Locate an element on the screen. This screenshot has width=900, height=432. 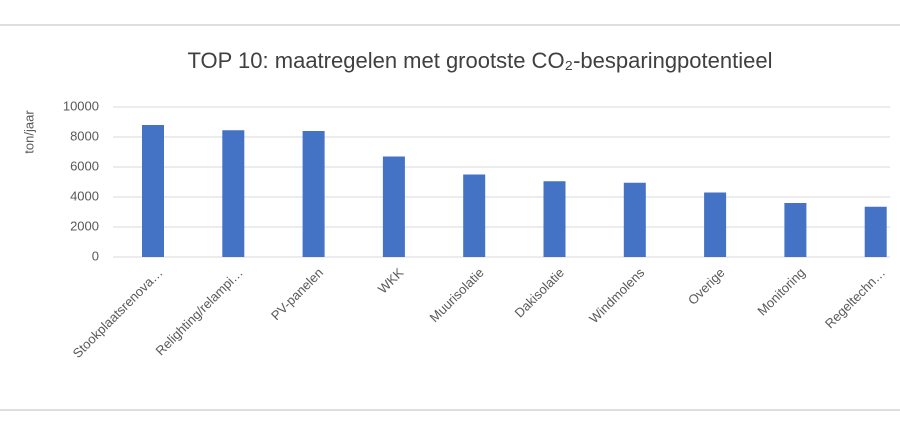
y-tick-label: 0 is located at coordinates (95, 255).